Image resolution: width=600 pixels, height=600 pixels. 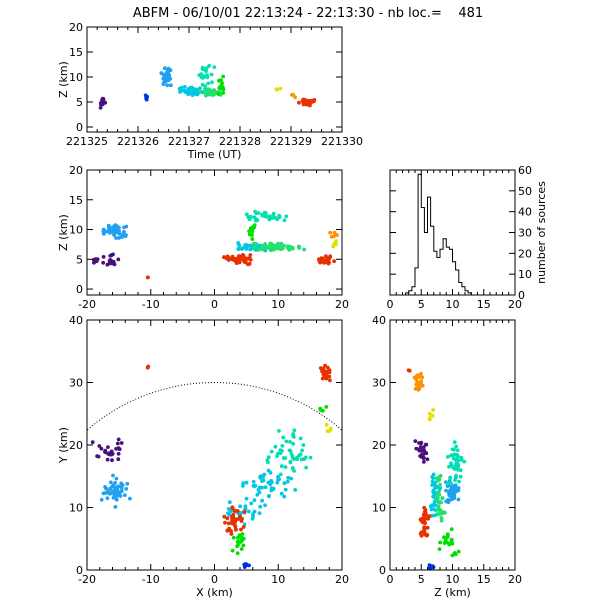 I want to click on y-tick-label: 0, so click(x=79, y=570).